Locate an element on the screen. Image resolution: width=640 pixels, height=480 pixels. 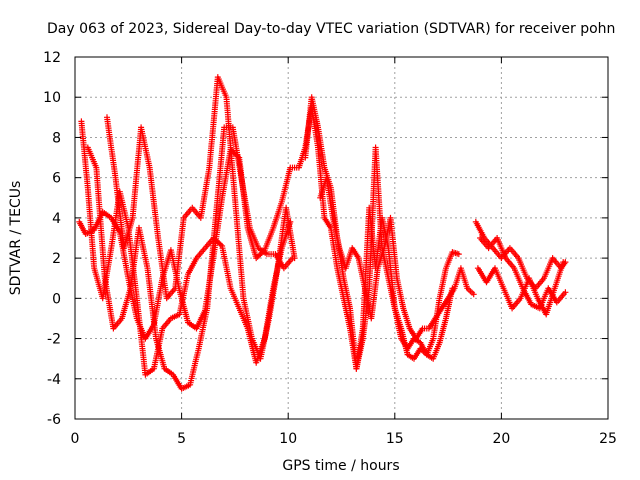
y-tick-label: -4 is located at coordinates (54, 380).